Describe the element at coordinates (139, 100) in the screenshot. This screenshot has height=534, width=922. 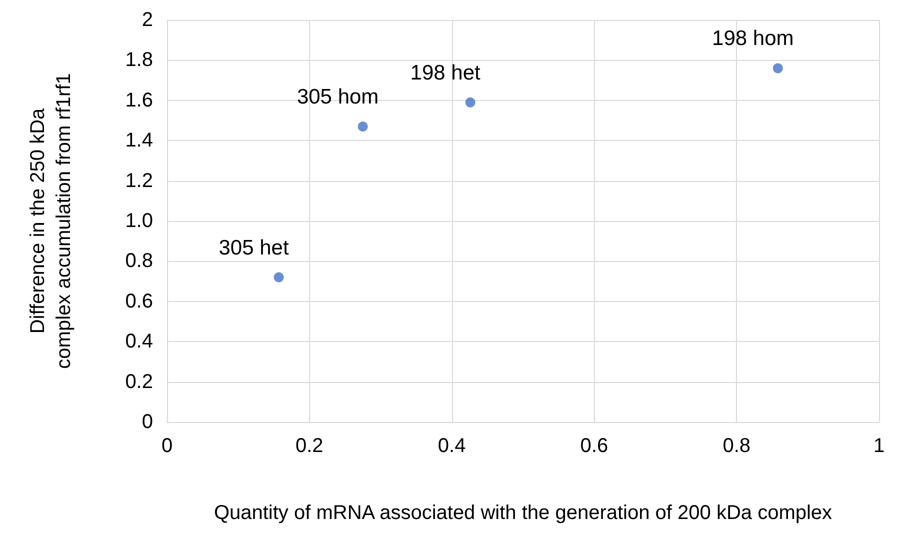
I see `y-tick-label: 1.6` at that location.